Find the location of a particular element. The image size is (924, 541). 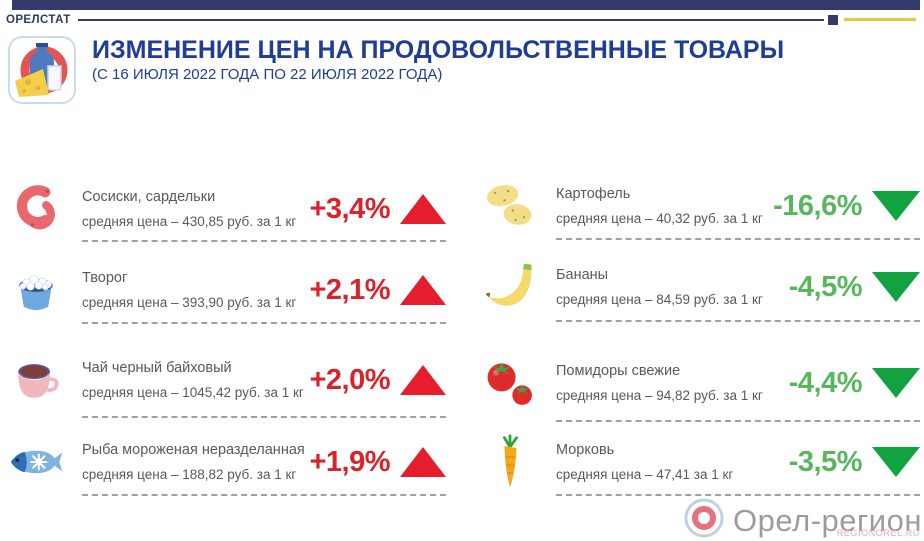

product-price: средняя цена – 47,41 за 1 кг is located at coordinates (645, 474).